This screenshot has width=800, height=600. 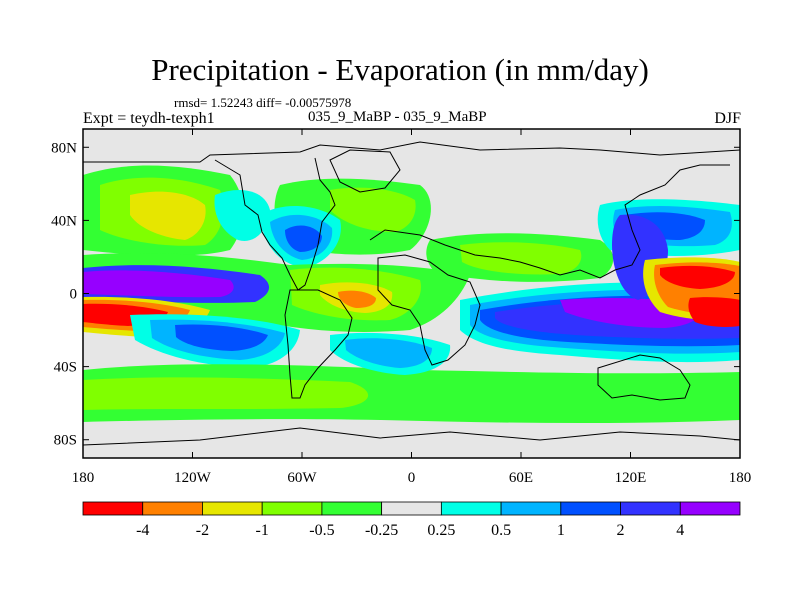 What do you see at coordinates (168, 215) in the screenshot?
I see `field-yellow-nh-pacific` at bounding box center [168, 215].